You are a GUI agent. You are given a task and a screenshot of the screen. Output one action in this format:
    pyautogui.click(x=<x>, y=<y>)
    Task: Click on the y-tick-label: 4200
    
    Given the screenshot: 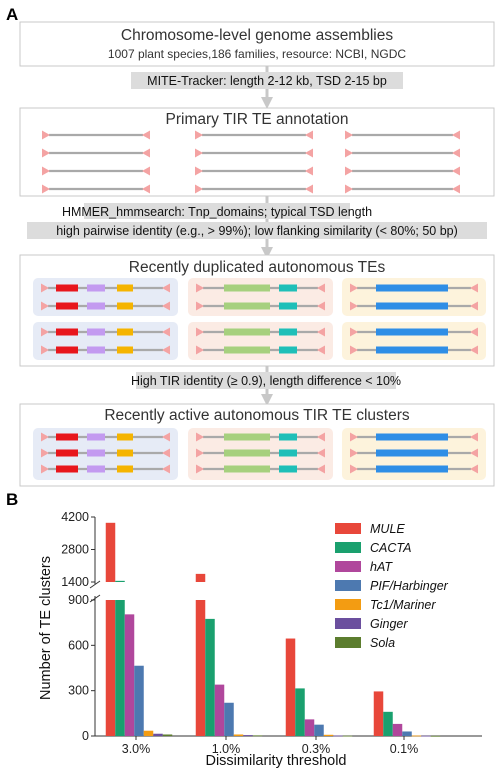 What is the action you would take?
    pyautogui.click(x=75, y=517)
    